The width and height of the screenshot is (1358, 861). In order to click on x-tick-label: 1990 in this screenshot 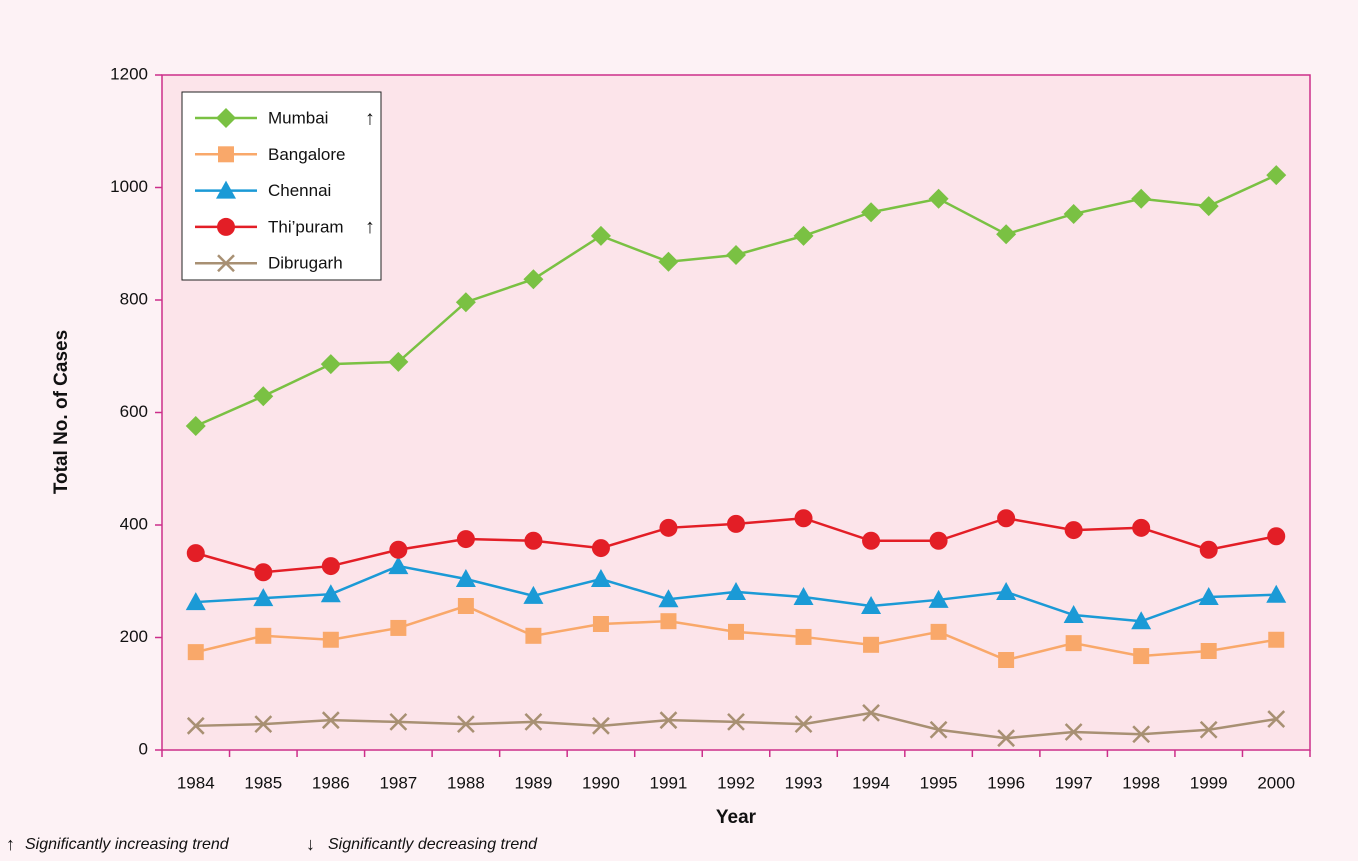, I will do `click(601, 782)`.